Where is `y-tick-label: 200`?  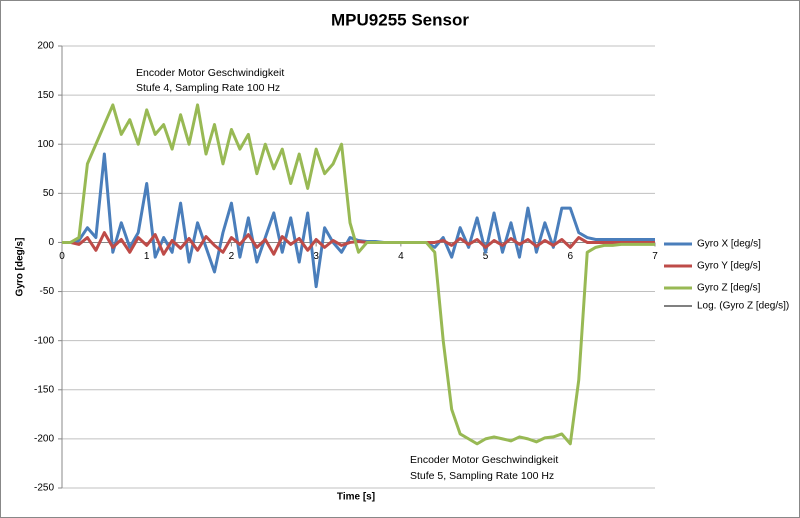 y-tick-label: 200 is located at coordinates (45, 46).